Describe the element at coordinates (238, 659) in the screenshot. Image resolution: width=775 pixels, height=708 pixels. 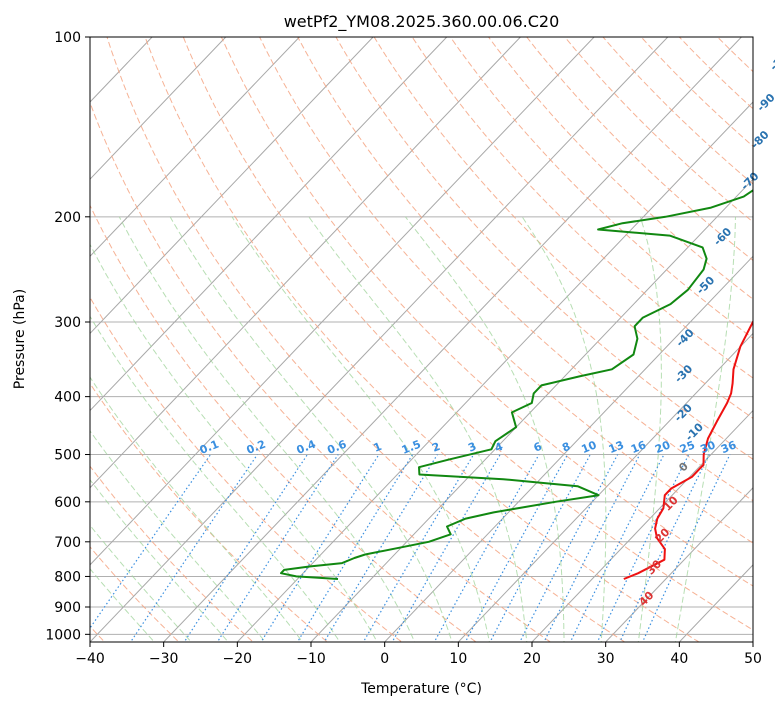
I see `x-tick-label: −20` at that location.